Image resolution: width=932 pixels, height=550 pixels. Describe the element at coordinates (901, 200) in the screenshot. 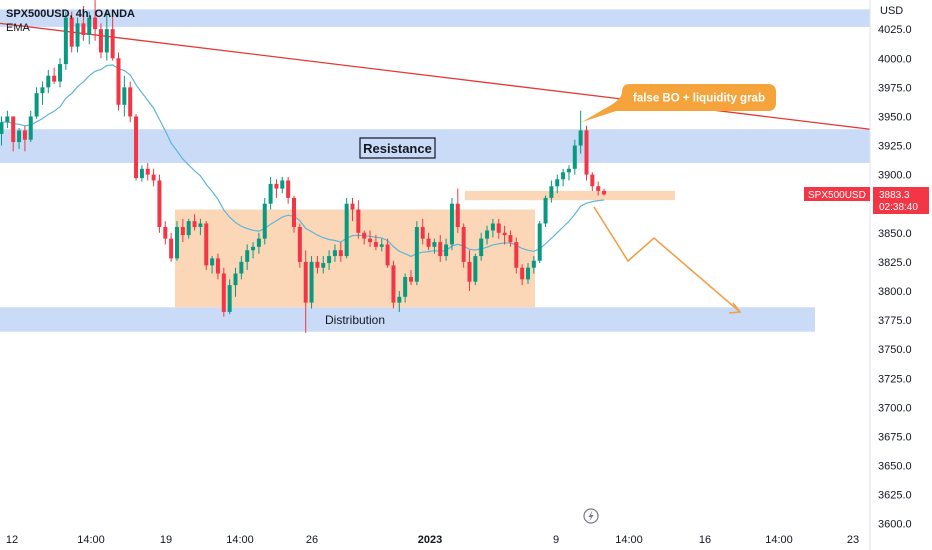

I see `badge-price-bg` at that location.